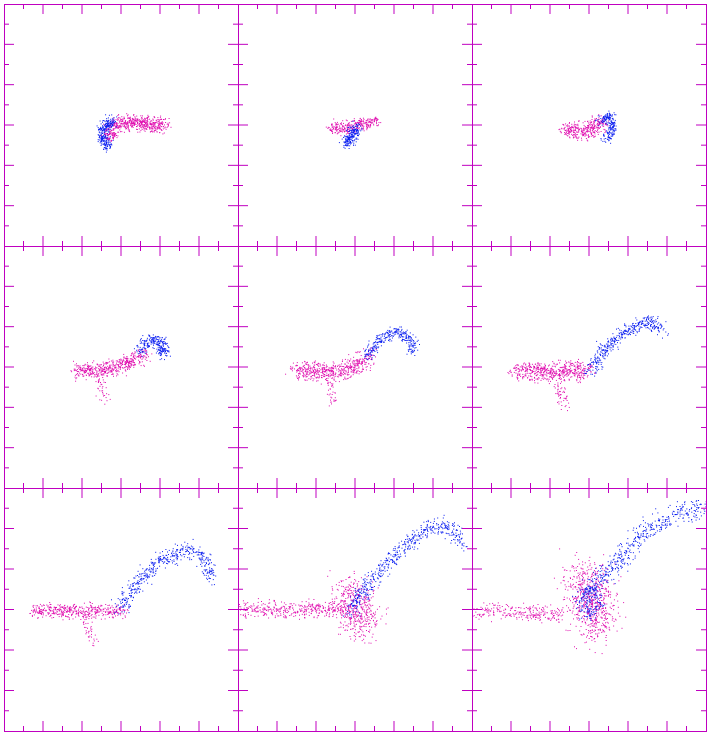 The height and width of the screenshot is (740, 710). I want to click on panel-frame, so click(121, 125).